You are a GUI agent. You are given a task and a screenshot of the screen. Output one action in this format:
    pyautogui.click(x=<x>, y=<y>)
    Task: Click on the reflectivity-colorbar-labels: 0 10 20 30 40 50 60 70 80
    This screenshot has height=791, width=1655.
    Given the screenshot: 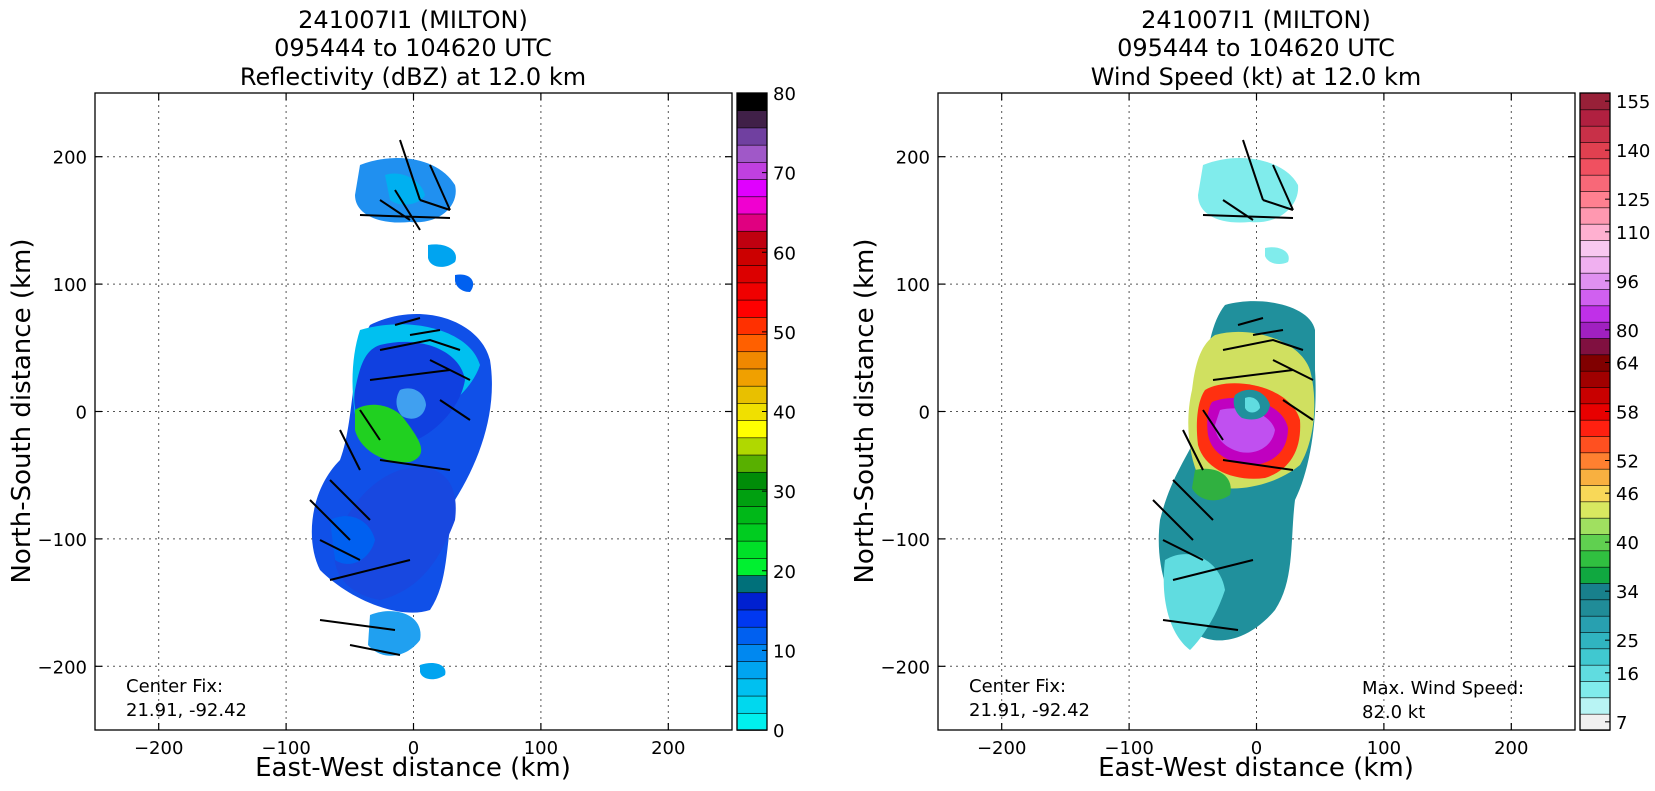 What is the action you would take?
    pyautogui.click(x=779, y=413)
    